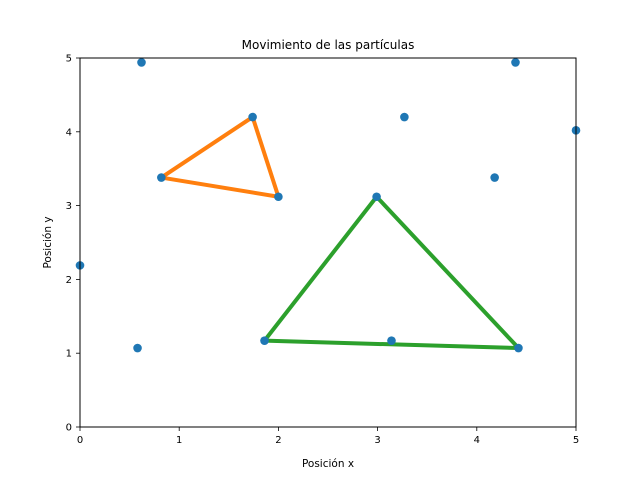  I want to click on y-tick-label-5: 5, so click(69, 59).